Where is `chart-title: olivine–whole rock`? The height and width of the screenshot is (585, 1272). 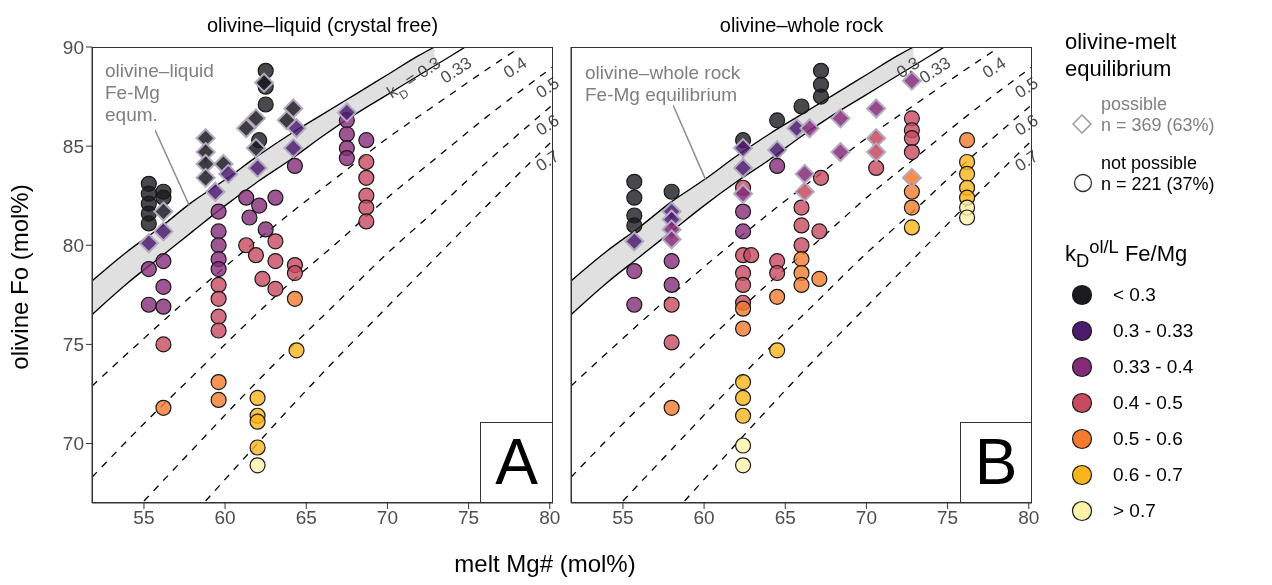
chart-title: olivine–whole rock is located at coordinates (801, 25).